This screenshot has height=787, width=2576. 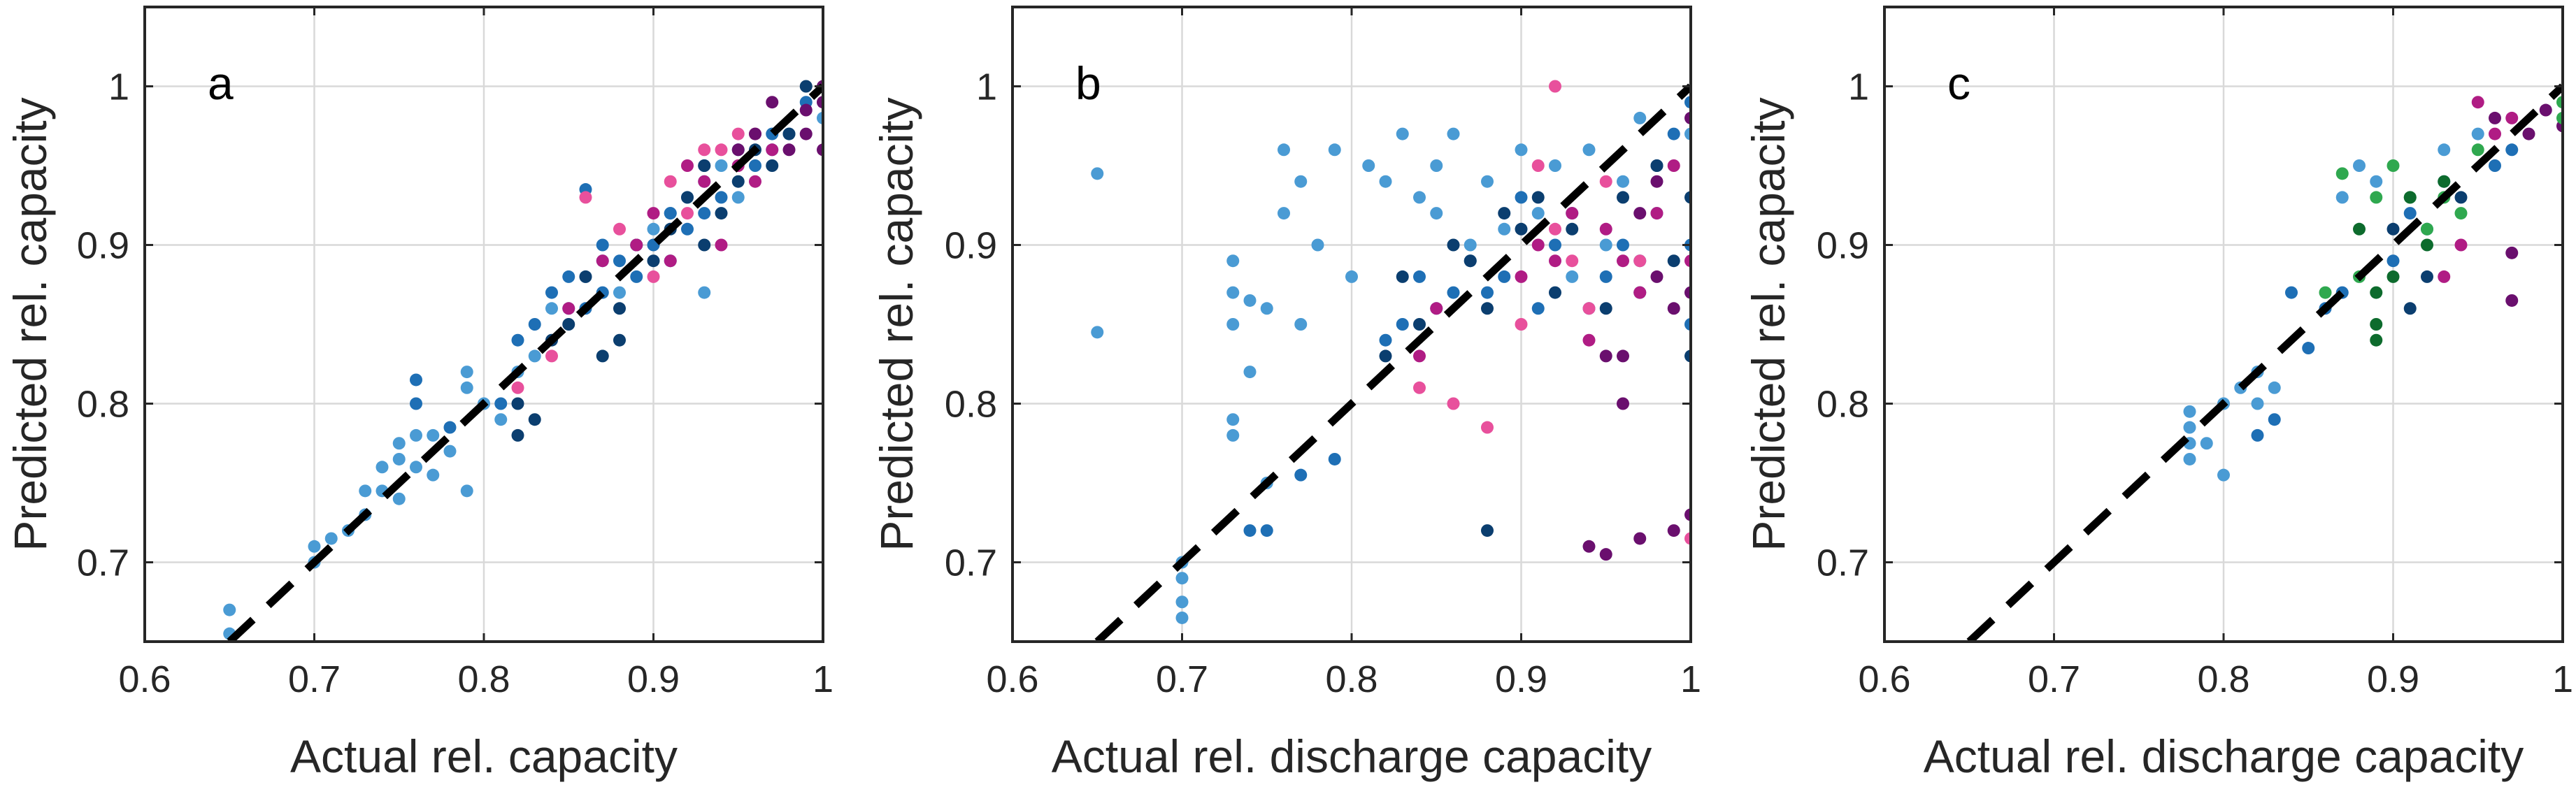 What do you see at coordinates (823, 679) in the screenshot?
I see `x-tick-label: 1` at bounding box center [823, 679].